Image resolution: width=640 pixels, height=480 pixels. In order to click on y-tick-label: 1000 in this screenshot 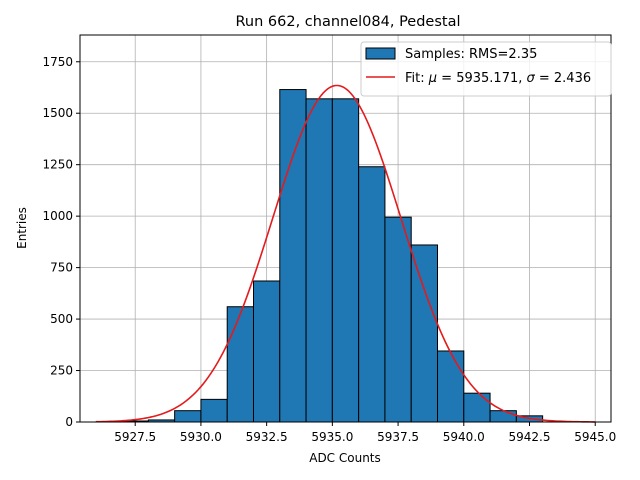, I will do `click(57, 216)`.